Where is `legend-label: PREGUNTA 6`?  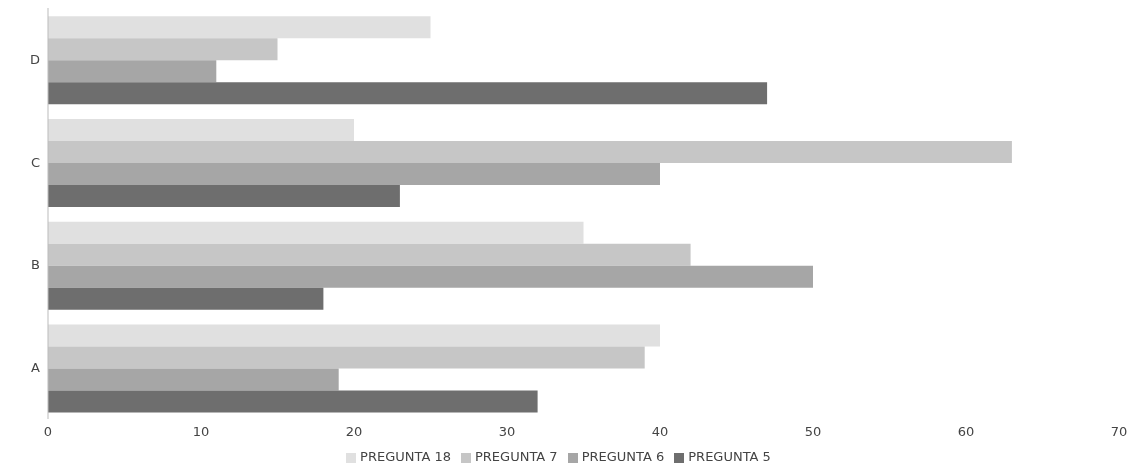
legend-label: PREGUNTA 6 is located at coordinates (623, 456).